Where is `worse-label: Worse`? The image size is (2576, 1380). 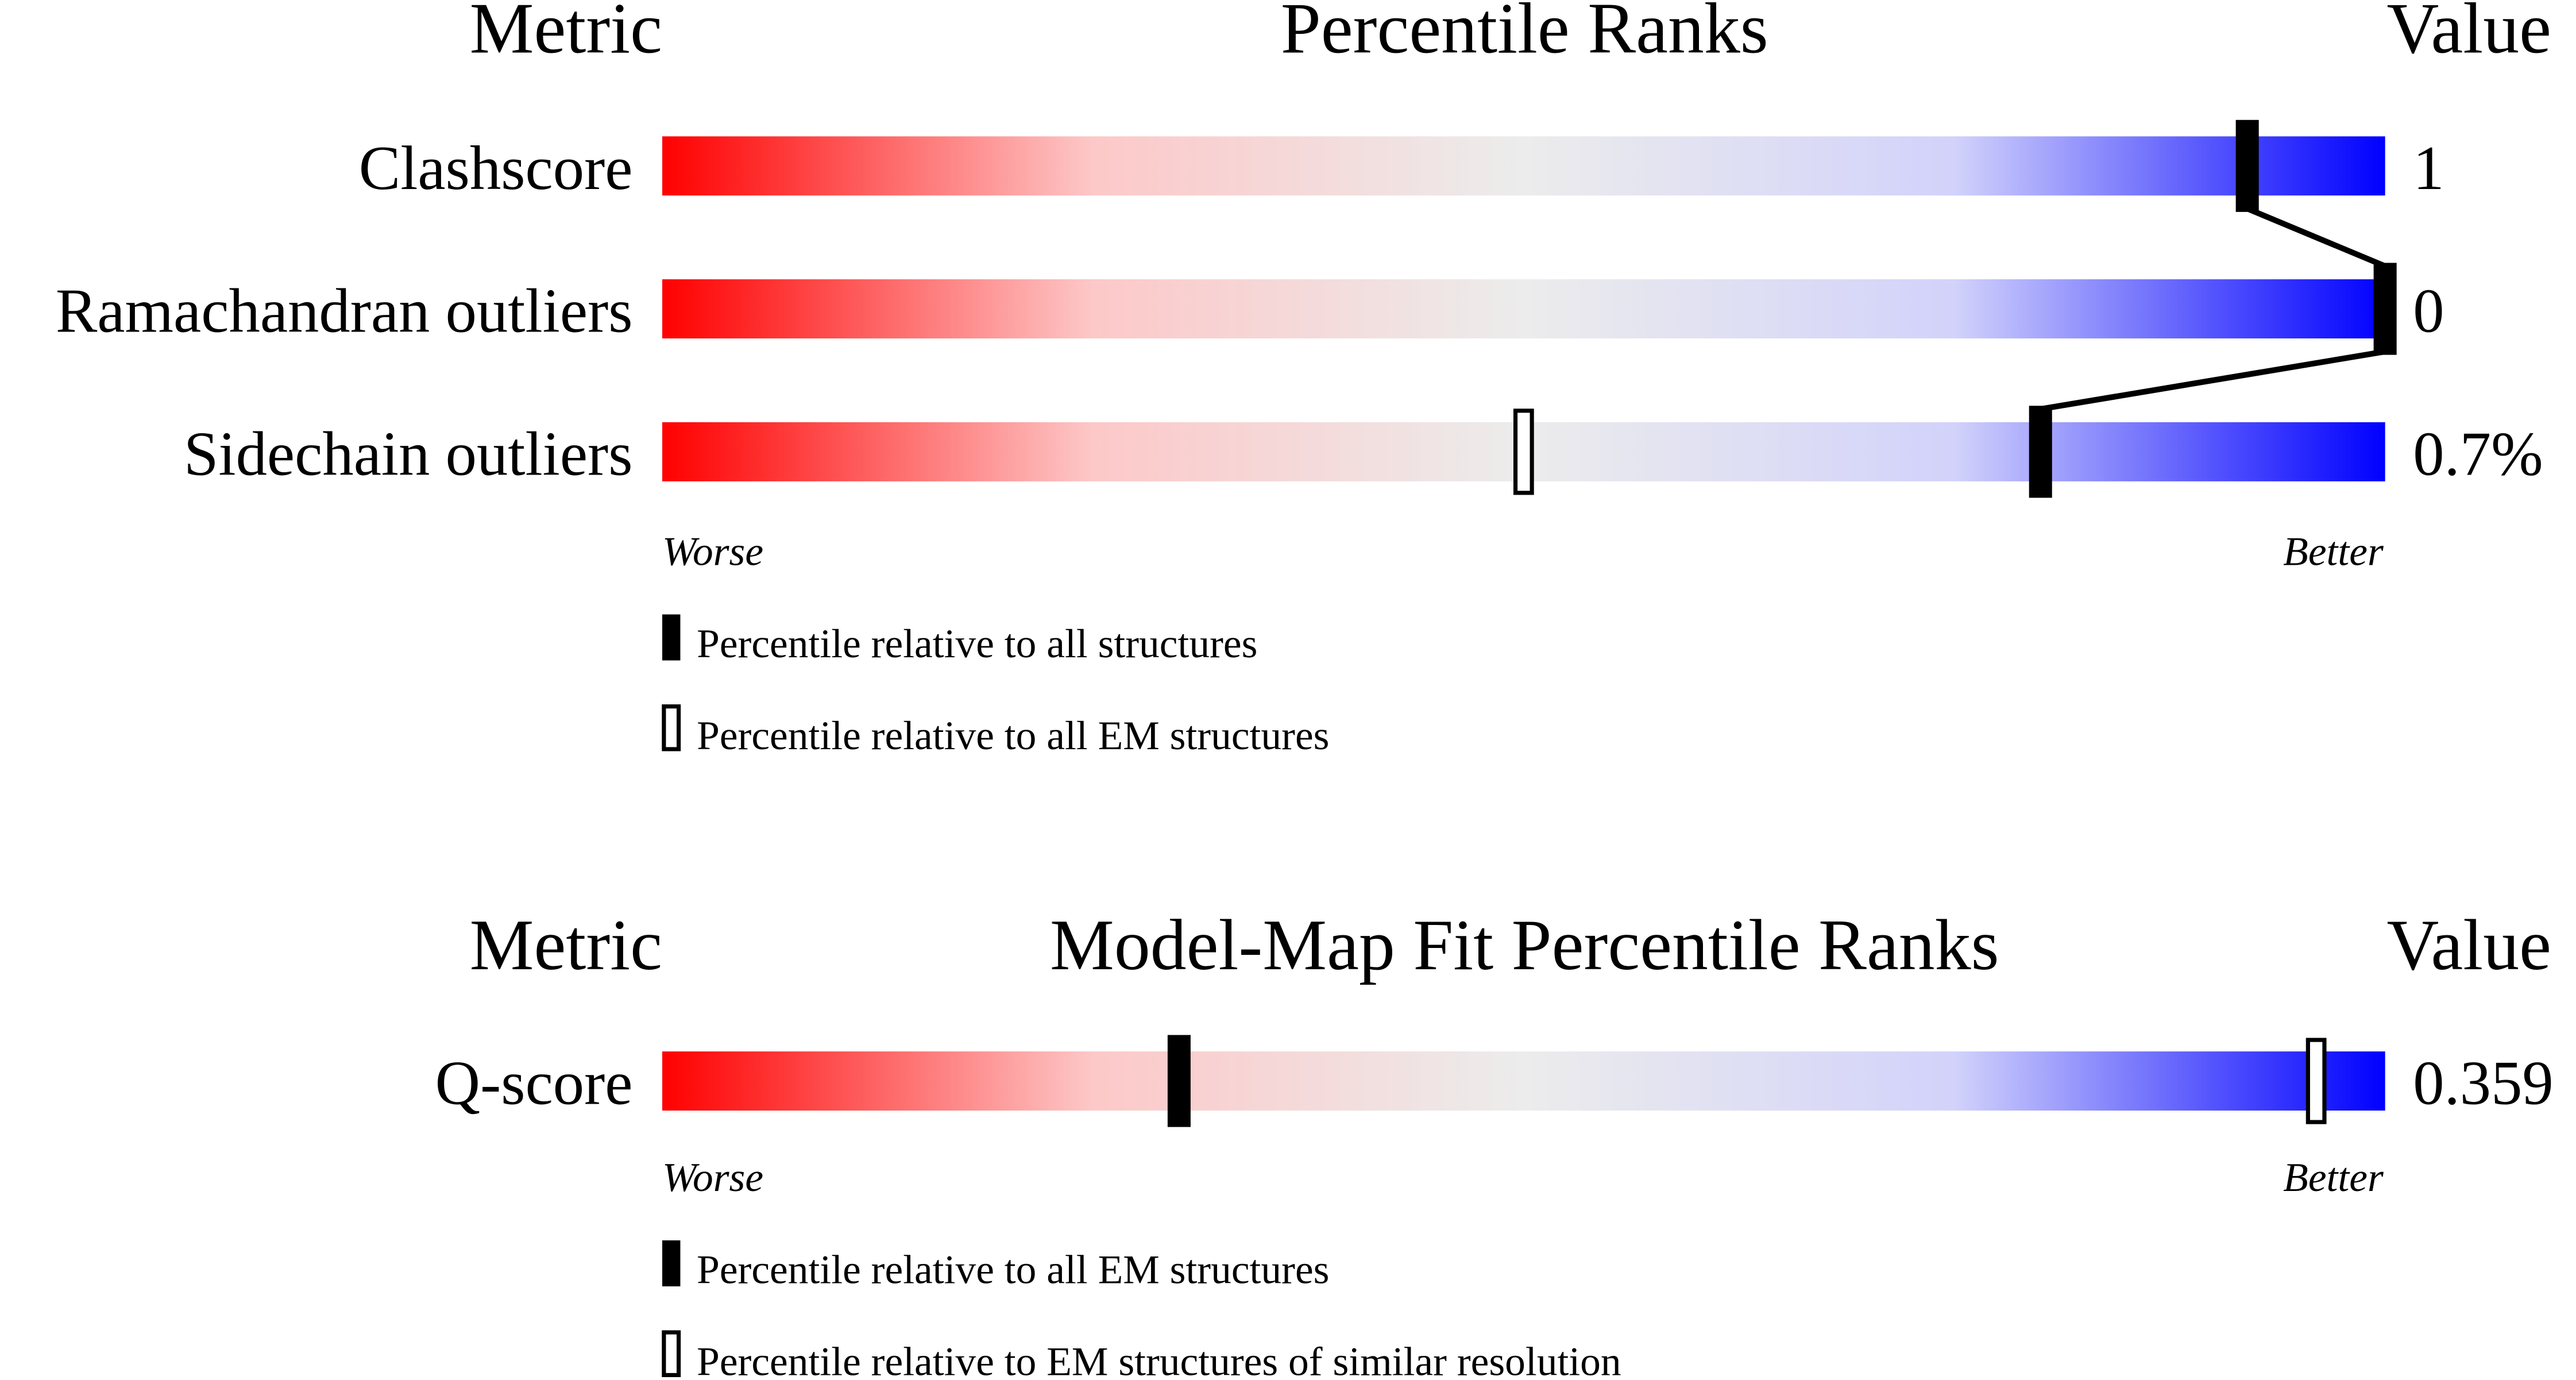
worse-label: Worse is located at coordinates (712, 552).